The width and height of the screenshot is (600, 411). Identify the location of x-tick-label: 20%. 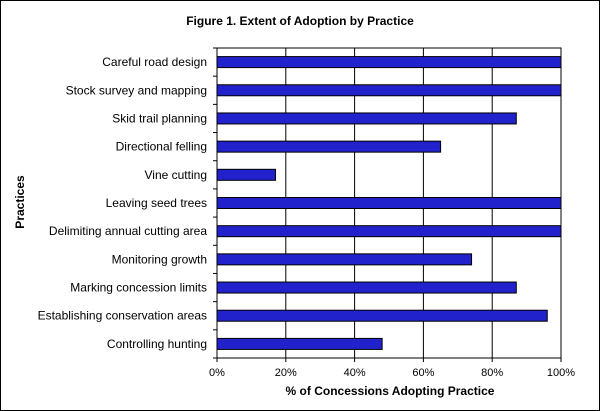
(286, 373).